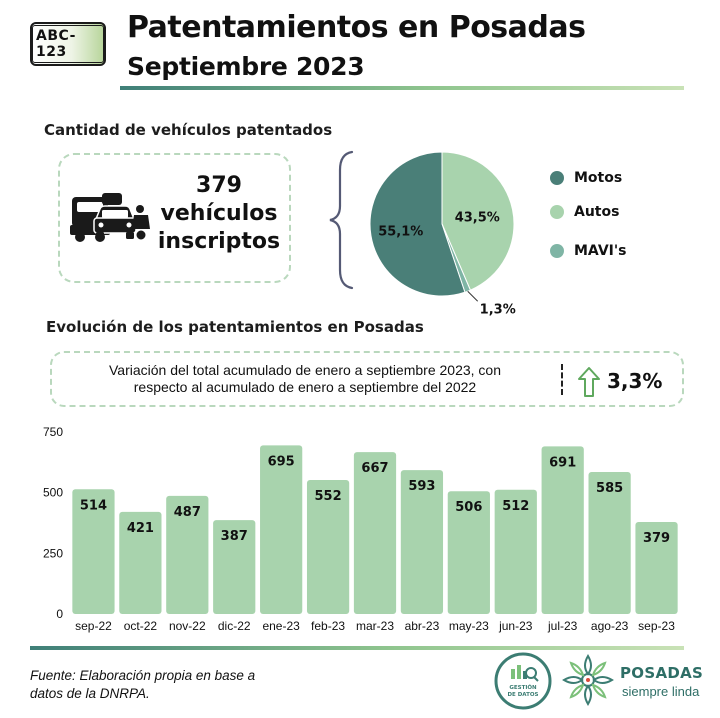 The image size is (720, 718). What do you see at coordinates (562, 626) in the screenshot?
I see `x-tick-label: jul-23` at bounding box center [562, 626].